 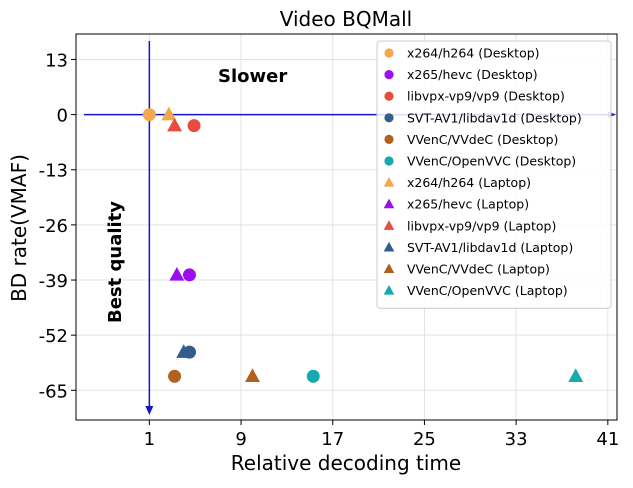 I want to click on y-tick-label: -52, so click(x=53, y=336).